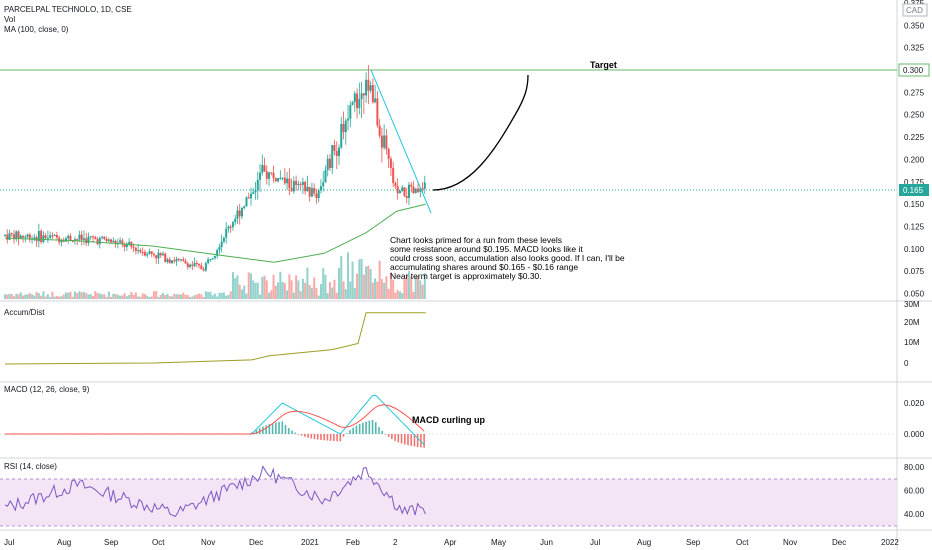  What do you see at coordinates (914, 514) in the screenshot?
I see `rsi-tick: 40.00` at bounding box center [914, 514].